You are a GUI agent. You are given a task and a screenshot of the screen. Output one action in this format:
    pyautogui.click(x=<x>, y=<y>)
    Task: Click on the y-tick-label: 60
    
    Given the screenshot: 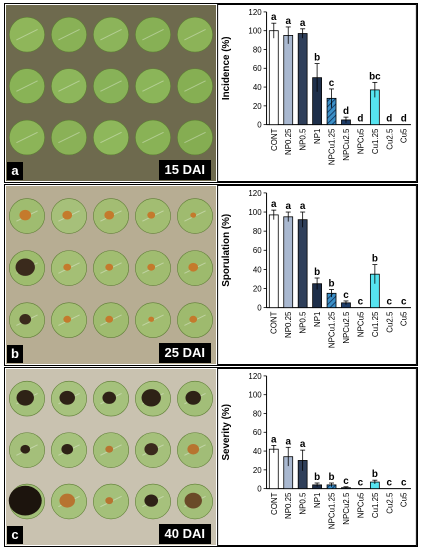 What is the action you would take?
    pyautogui.click(x=257, y=68)
    